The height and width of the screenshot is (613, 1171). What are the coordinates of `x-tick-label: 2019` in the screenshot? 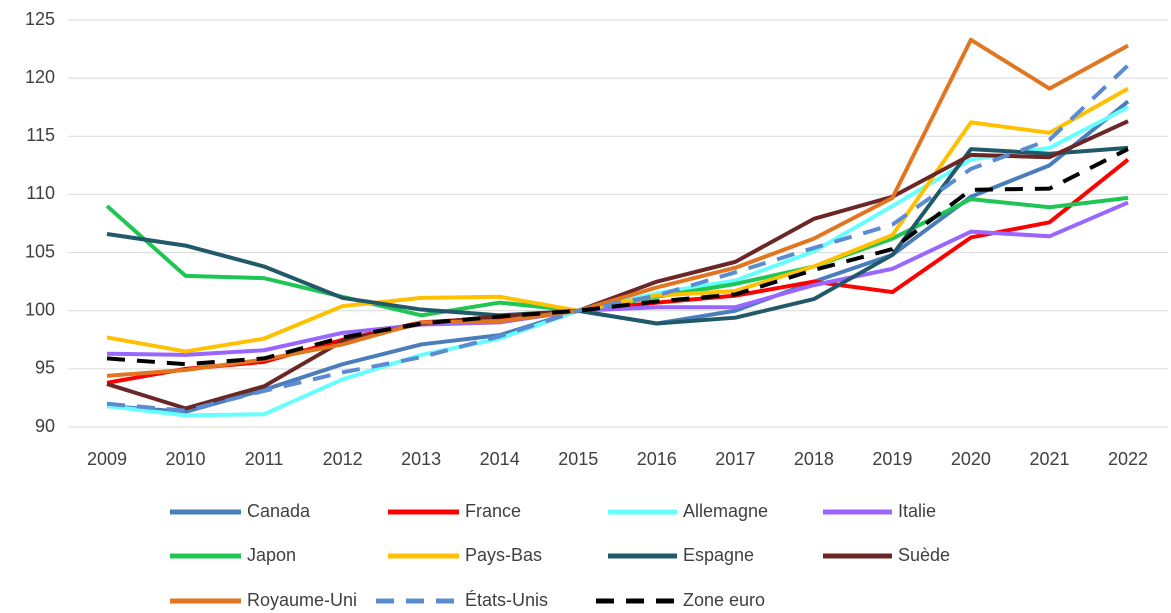 It's located at (892, 459).